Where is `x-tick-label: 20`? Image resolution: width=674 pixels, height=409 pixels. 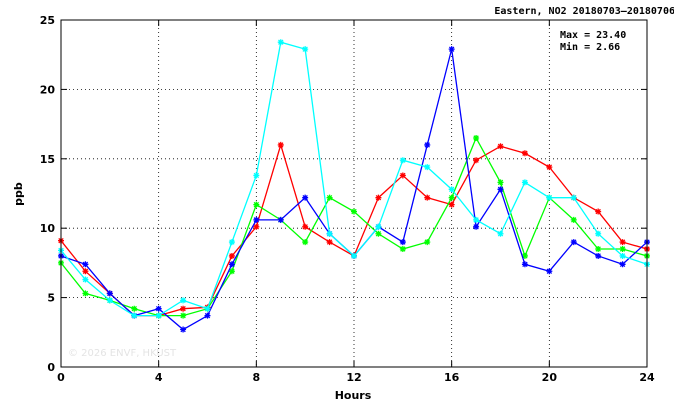 x-tick-label: 20 is located at coordinates (550, 377).